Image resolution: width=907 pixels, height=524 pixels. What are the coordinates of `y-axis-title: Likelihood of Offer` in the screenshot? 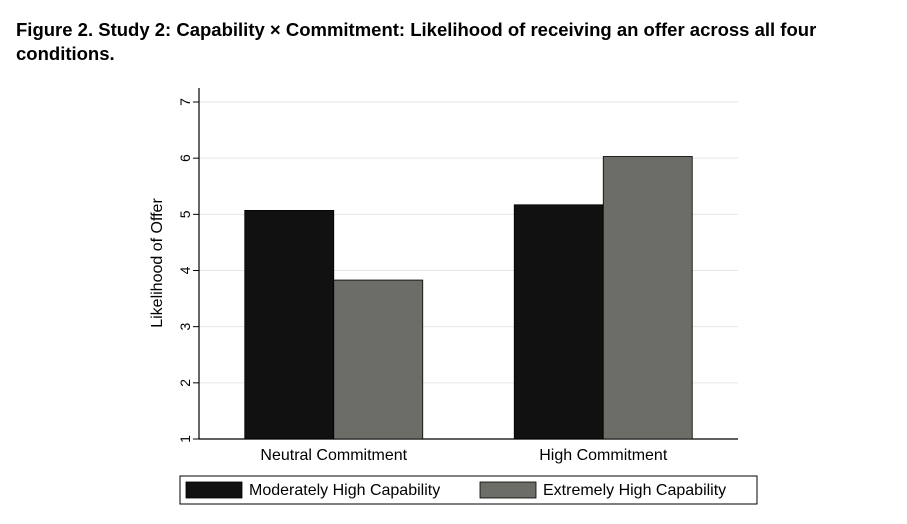 It's located at (157, 263).